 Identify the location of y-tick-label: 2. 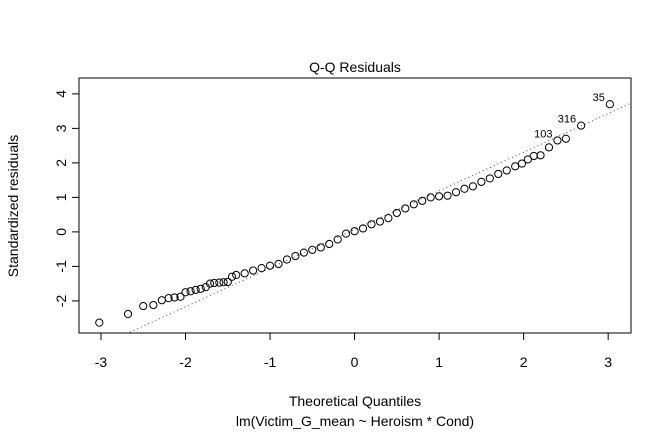
(61, 163).